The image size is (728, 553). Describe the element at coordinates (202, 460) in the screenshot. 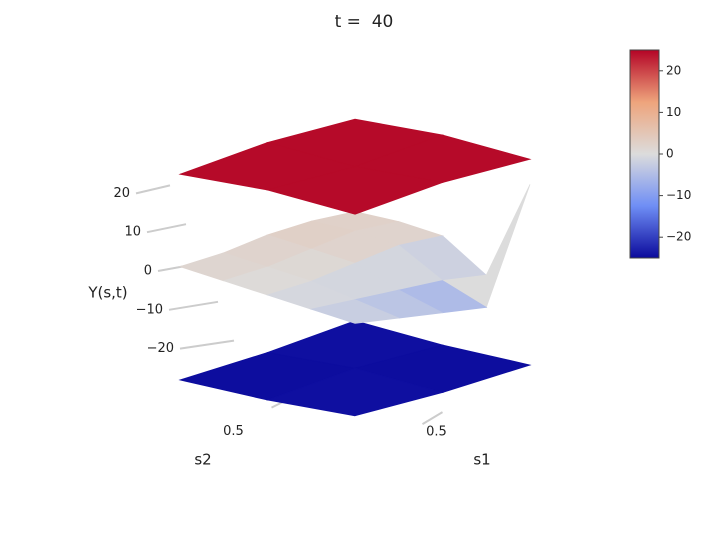

I see `y-axis-label: s2` at that location.